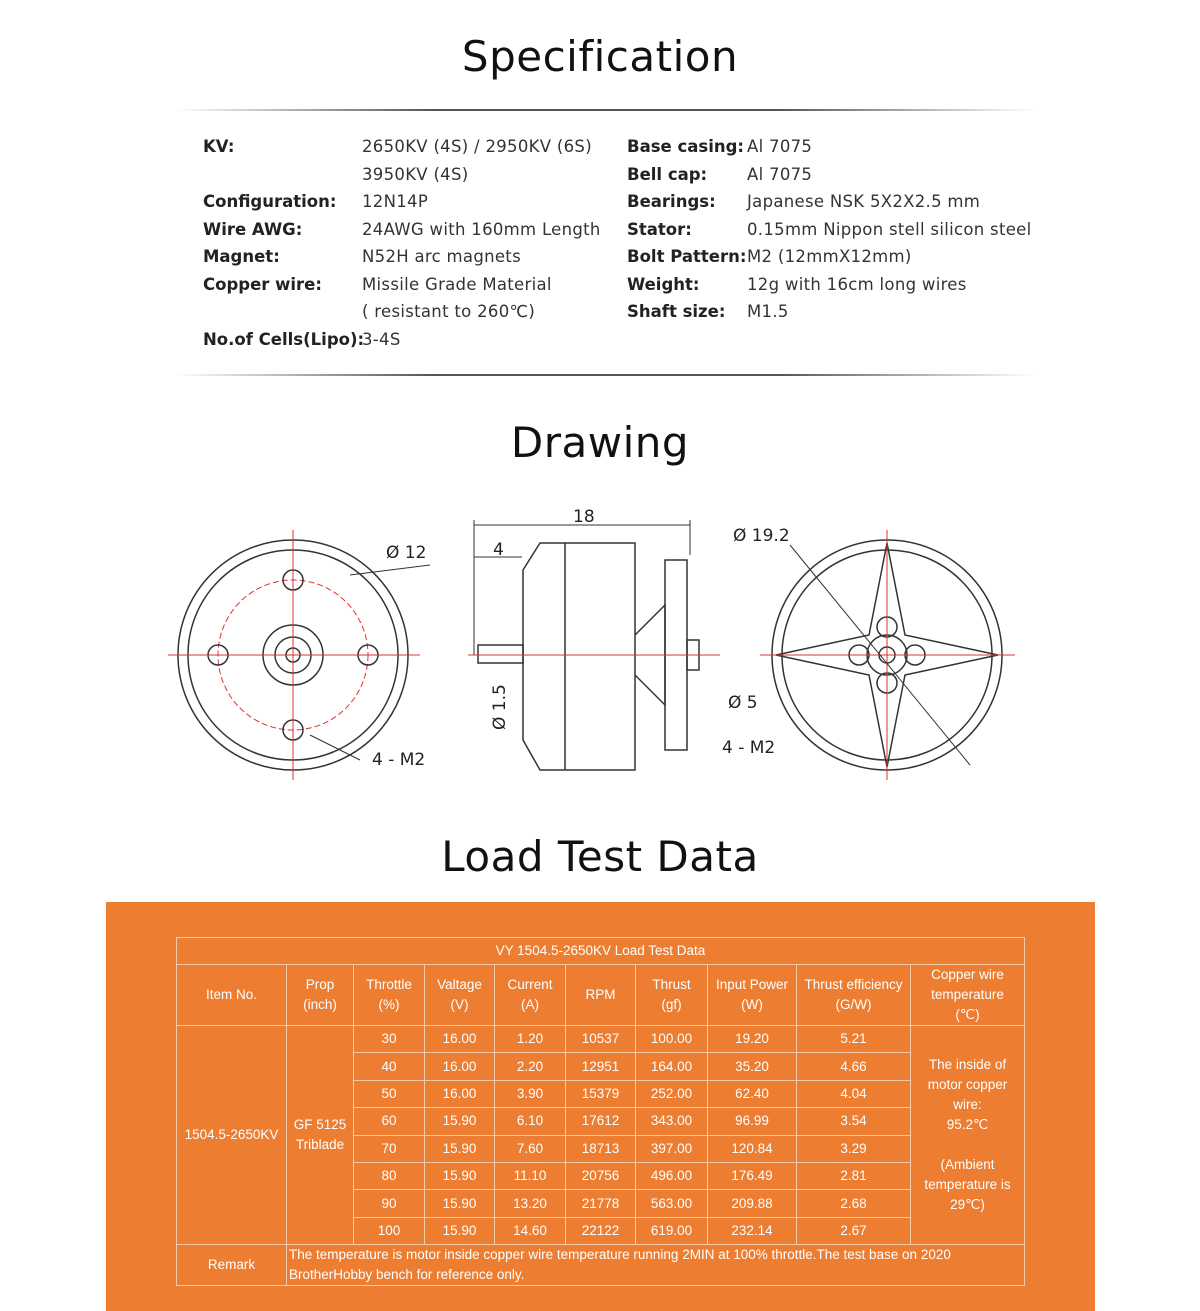 The width and height of the screenshot is (1200, 1311). Describe the element at coordinates (253, 229) in the screenshot. I see `spec-label: Wire AWG:` at that location.